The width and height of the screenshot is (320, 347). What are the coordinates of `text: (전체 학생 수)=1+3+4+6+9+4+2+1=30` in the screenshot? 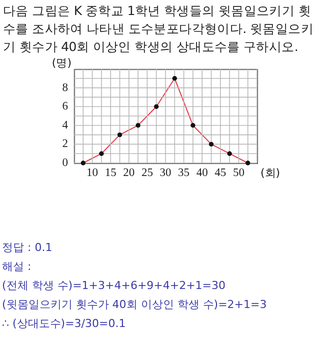 It's located at (114, 286).